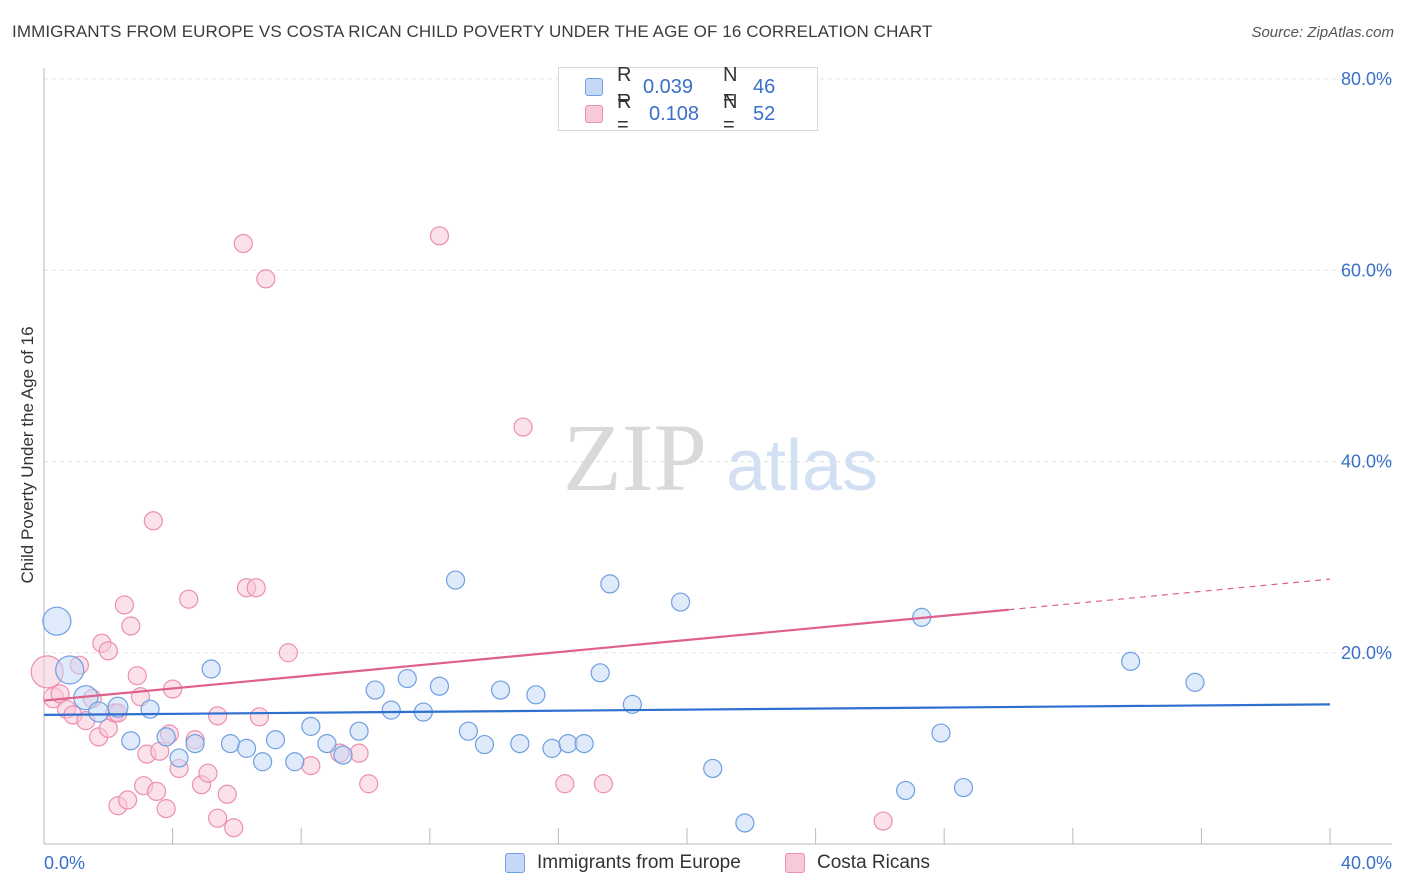 The height and width of the screenshot is (892, 1406). Describe the element at coordinates (64, 863) in the screenshot. I see `x-tick-label: 0.0%` at that location.